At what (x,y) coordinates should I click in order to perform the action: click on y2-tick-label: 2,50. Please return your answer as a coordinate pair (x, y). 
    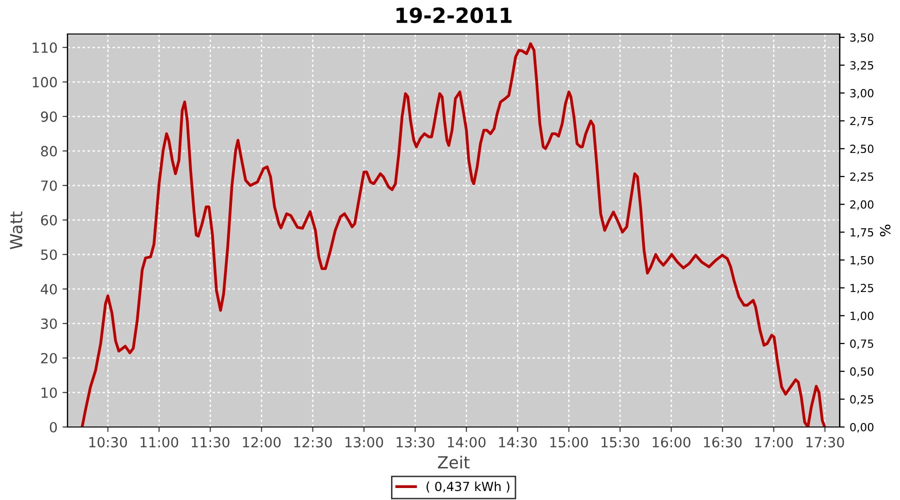
    Looking at the image, I should click on (862, 149).